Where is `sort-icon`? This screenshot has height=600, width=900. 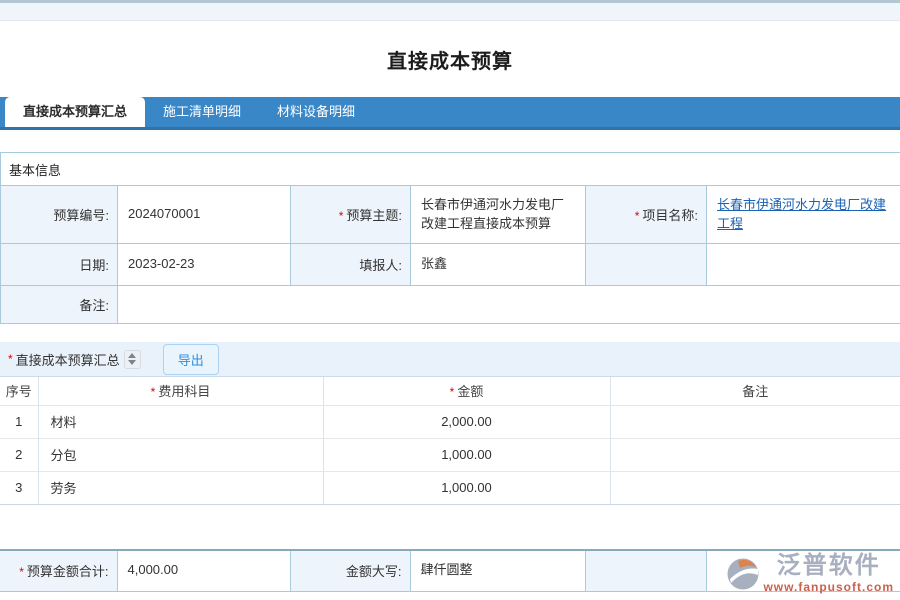
sort-icon is located at coordinates (132, 359).